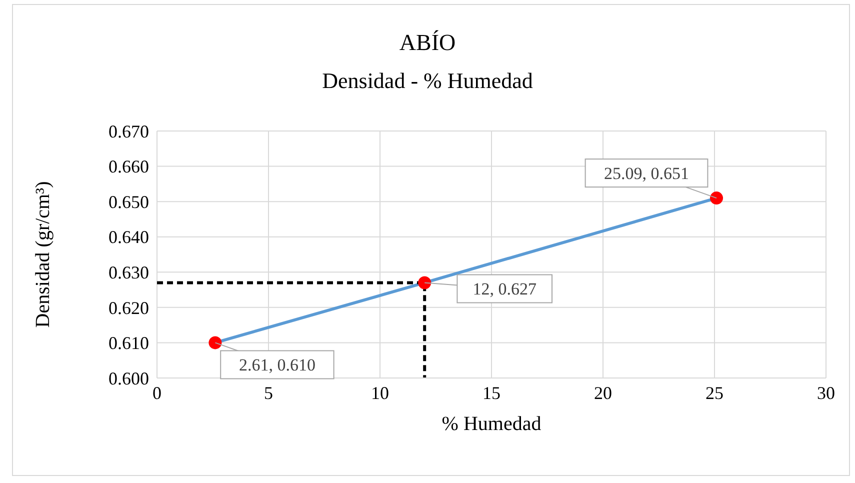  What do you see at coordinates (427, 43) in the screenshot?
I see `chart-title: ABÍO` at bounding box center [427, 43].